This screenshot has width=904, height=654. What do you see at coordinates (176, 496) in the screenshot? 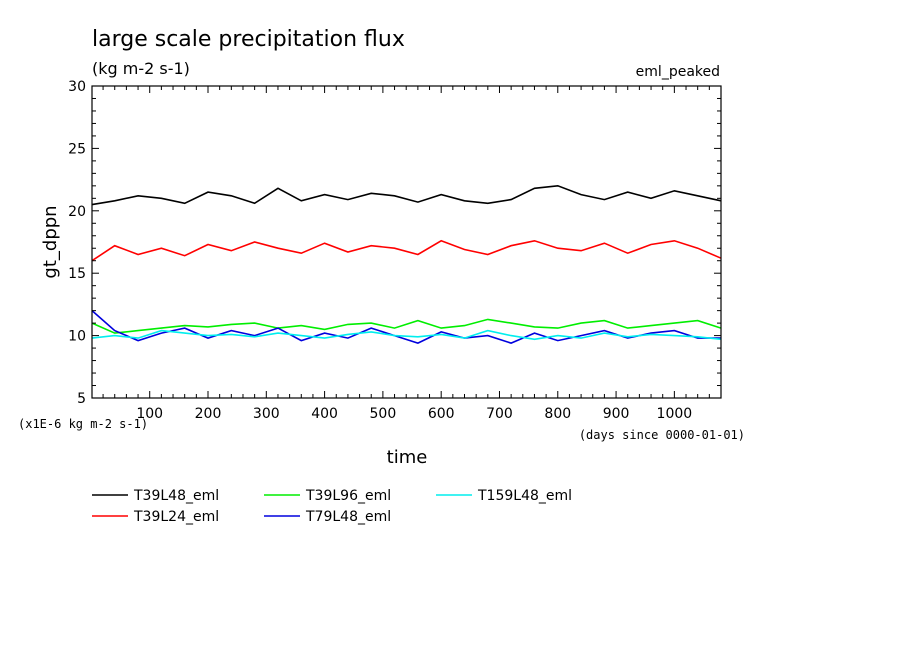
I see `legend-label: T39L48_eml` at bounding box center [176, 496].